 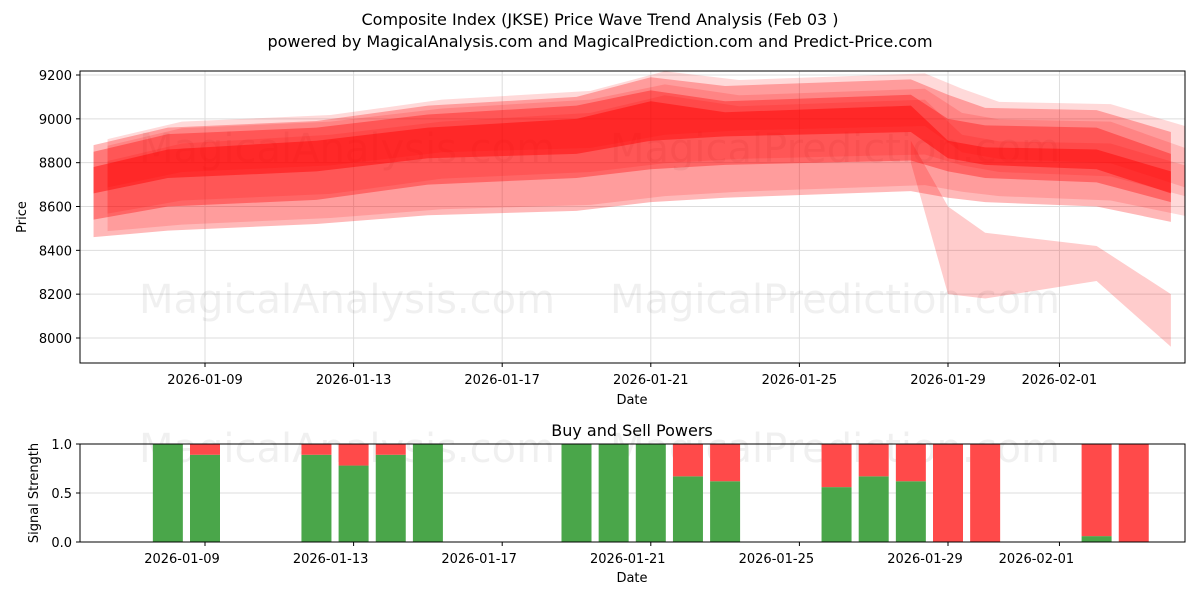 I want to click on price-band-echo, so click(x=646, y=141).